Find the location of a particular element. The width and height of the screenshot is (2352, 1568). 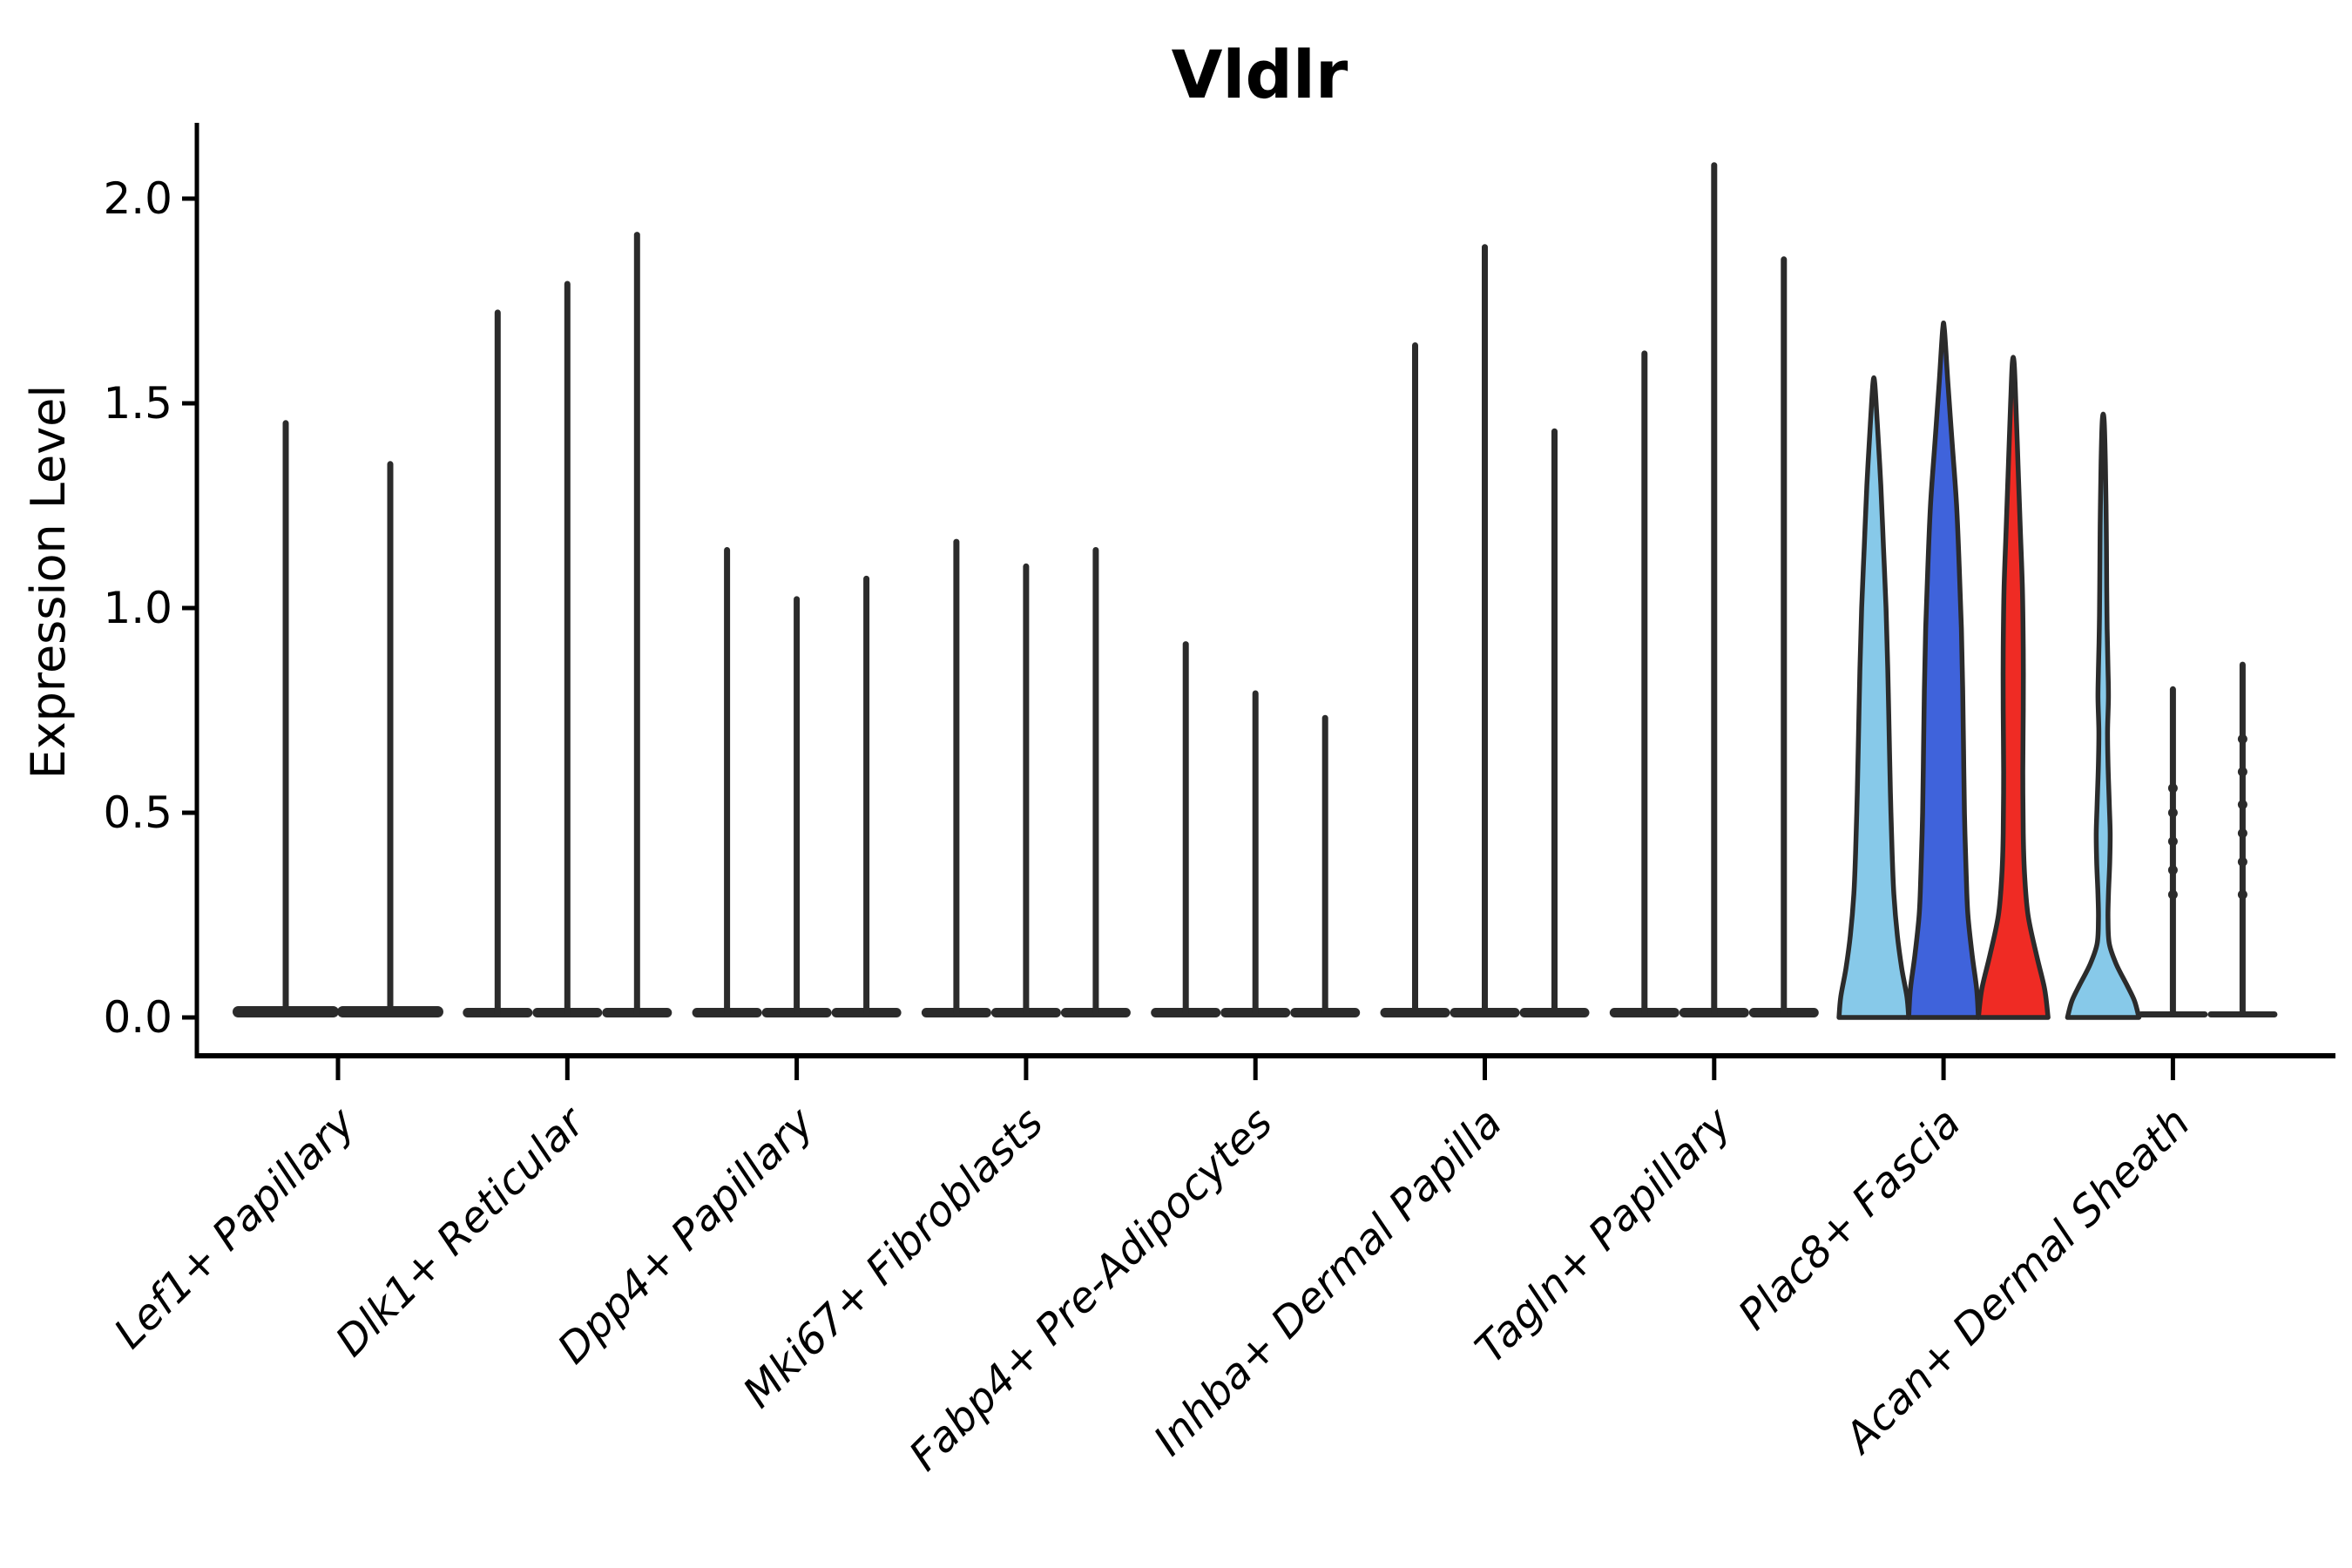

y-tick-label: 1.0 is located at coordinates (137, 608).